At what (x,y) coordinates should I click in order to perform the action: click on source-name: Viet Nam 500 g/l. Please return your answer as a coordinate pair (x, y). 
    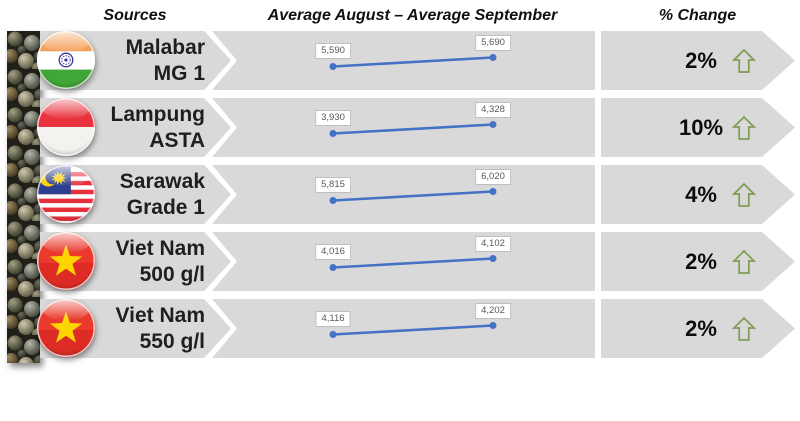
    Looking at the image, I should click on (160, 261).